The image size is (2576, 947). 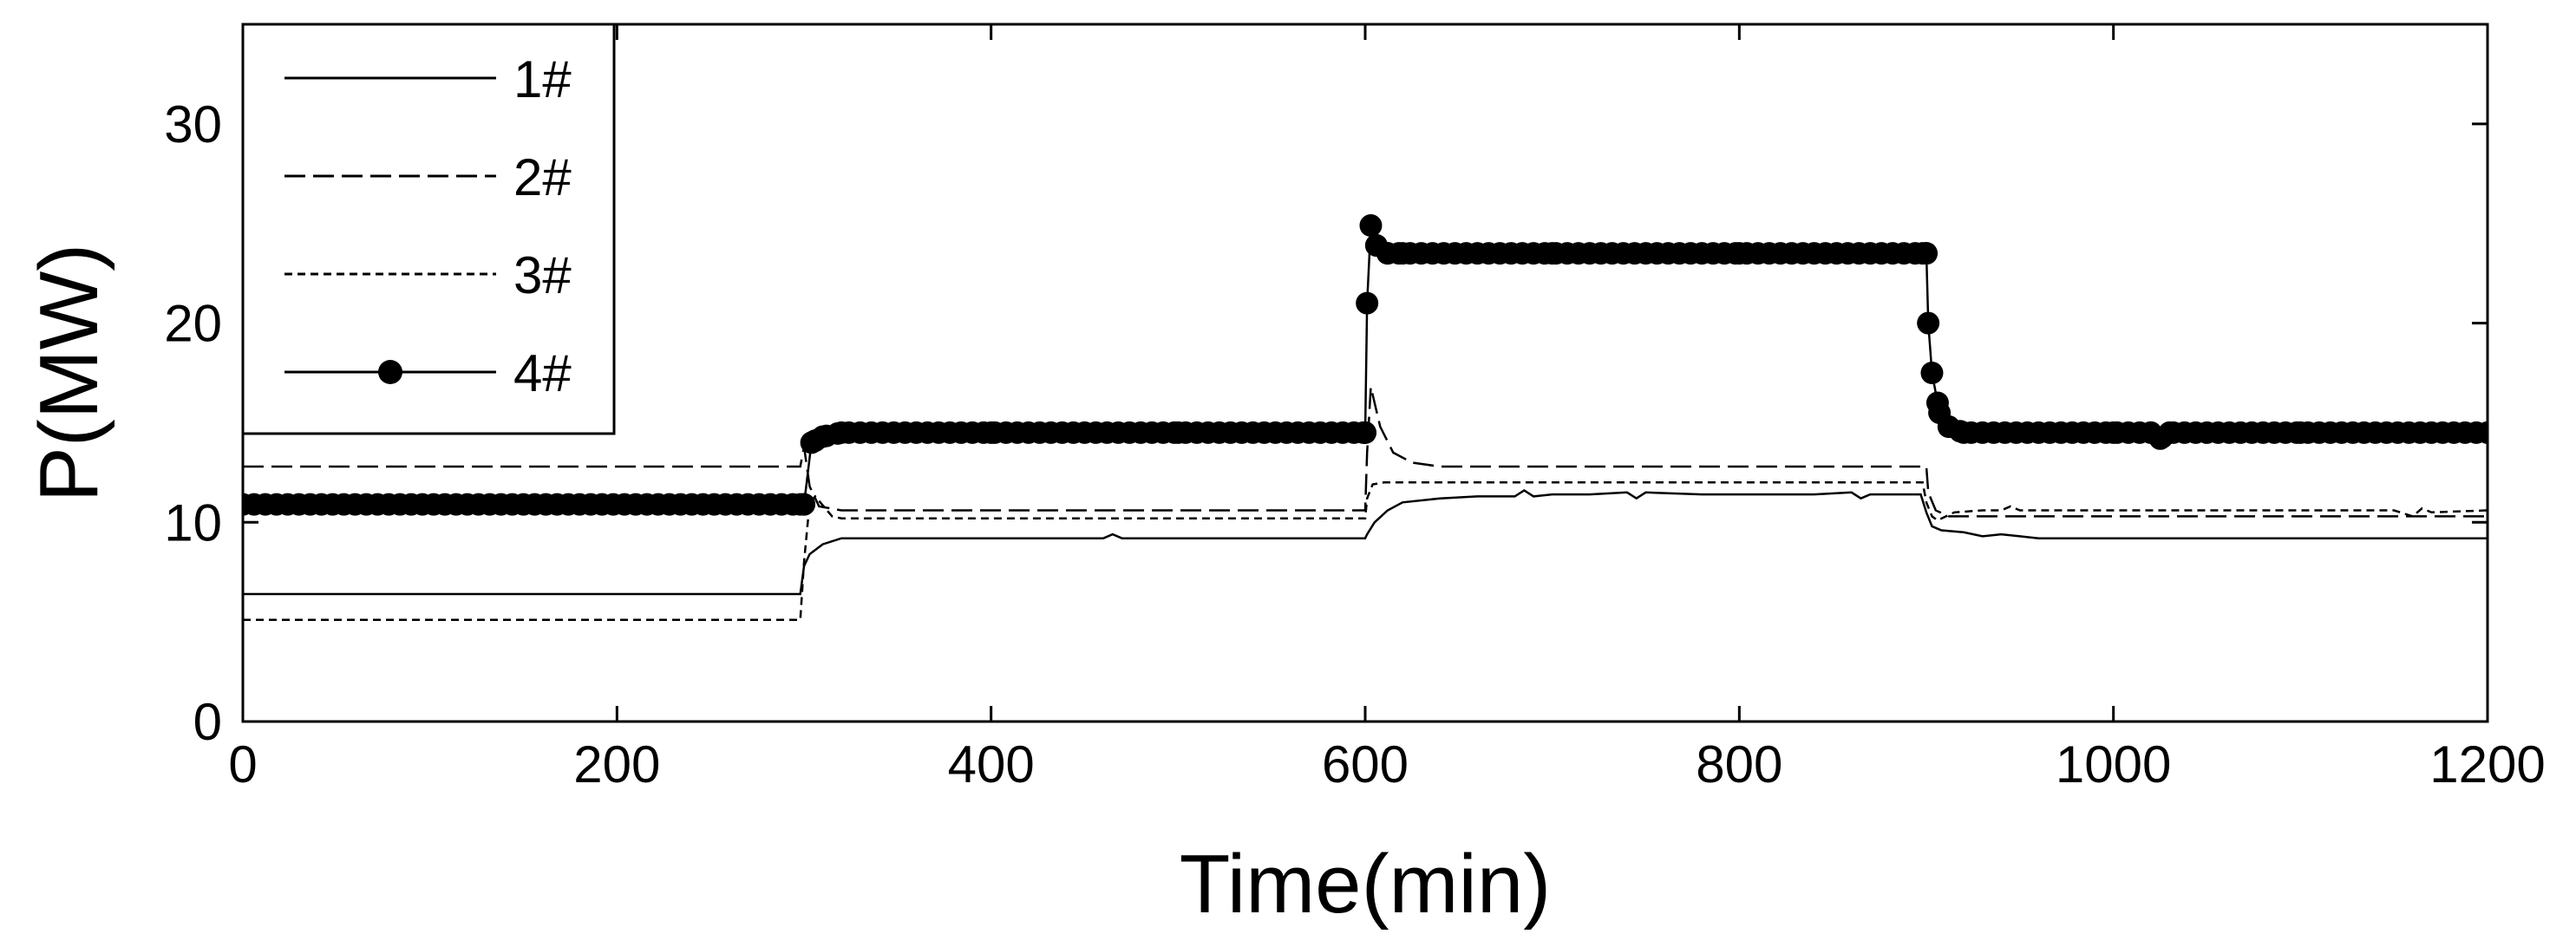 I want to click on x-tick-label: 600, so click(x=1365, y=764).